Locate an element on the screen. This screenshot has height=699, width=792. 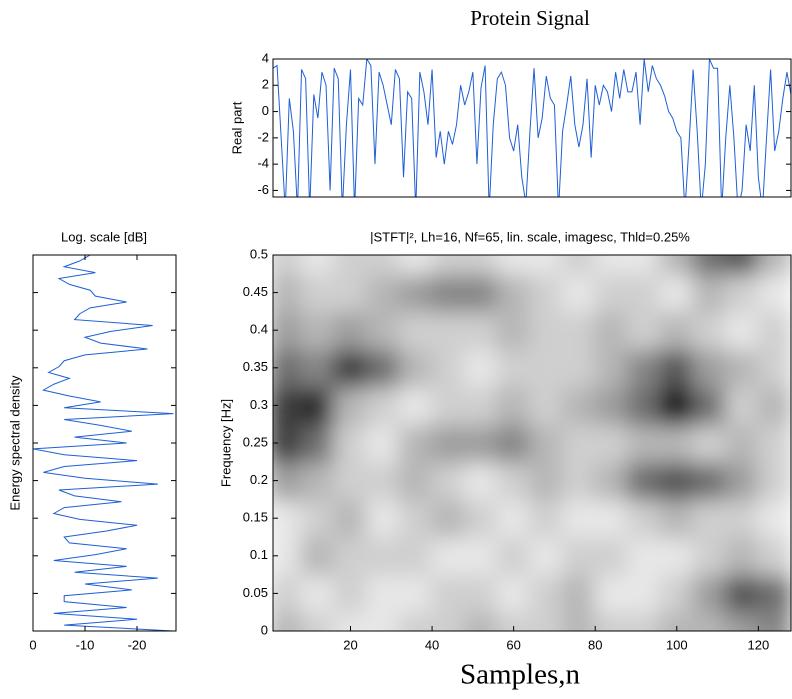
y-tick-label: 0 is located at coordinates (265, 110).